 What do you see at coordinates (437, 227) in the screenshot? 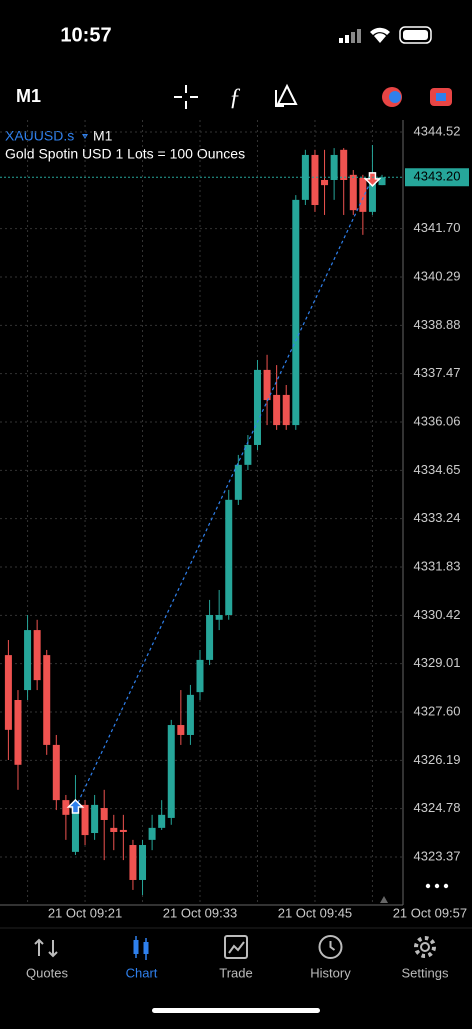
I see `y-tick-label: 4341.70` at bounding box center [437, 227].